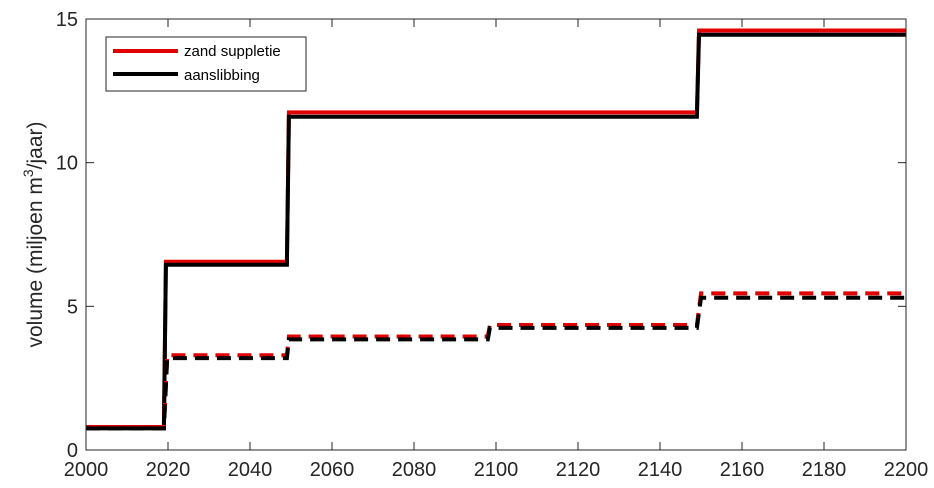 The width and height of the screenshot is (934, 488). I want to click on legend-box, so click(206, 64).